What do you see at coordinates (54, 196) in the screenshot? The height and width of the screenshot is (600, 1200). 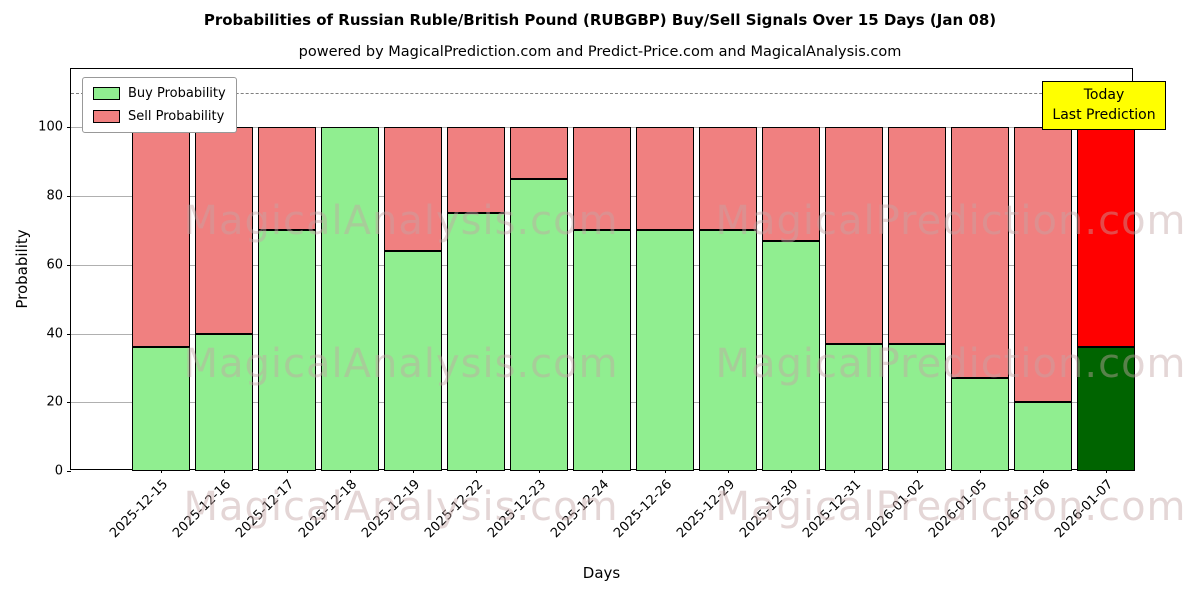 I see `y-tick-label: 80` at bounding box center [54, 196].